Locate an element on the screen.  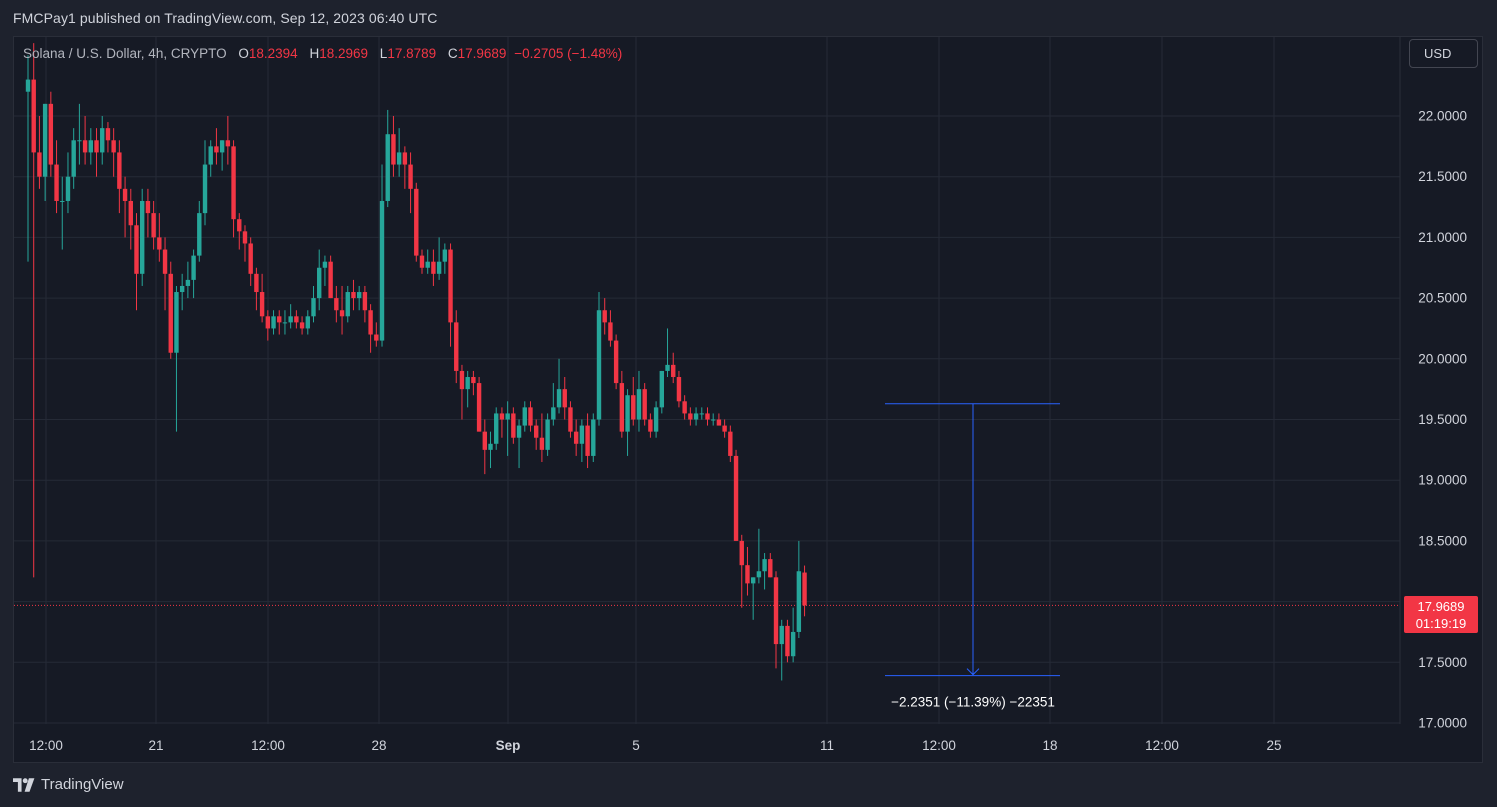
tradingview-brand: TradingView is located at coordinates (82, 784).